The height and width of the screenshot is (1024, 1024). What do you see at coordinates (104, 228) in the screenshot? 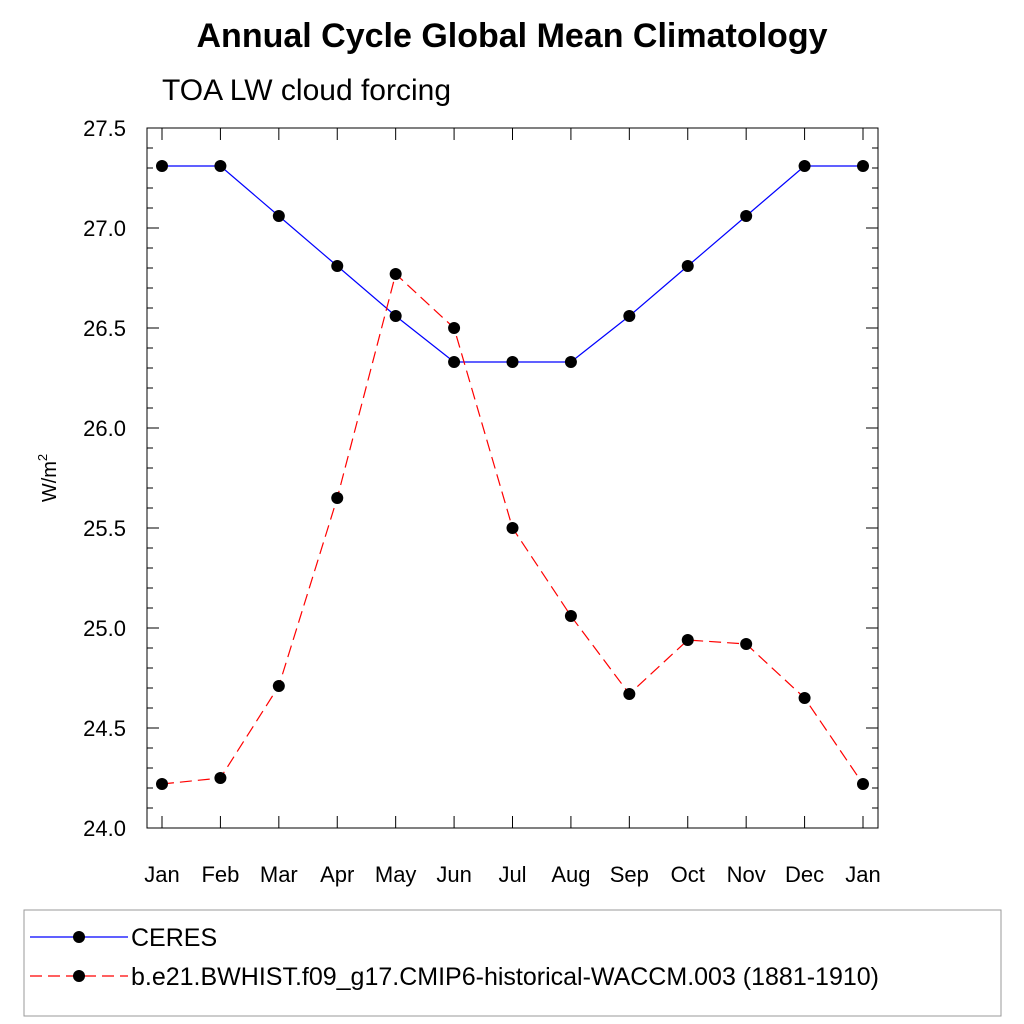
I see `y-tick-label: 27.0` at bounding box center [104, 228].